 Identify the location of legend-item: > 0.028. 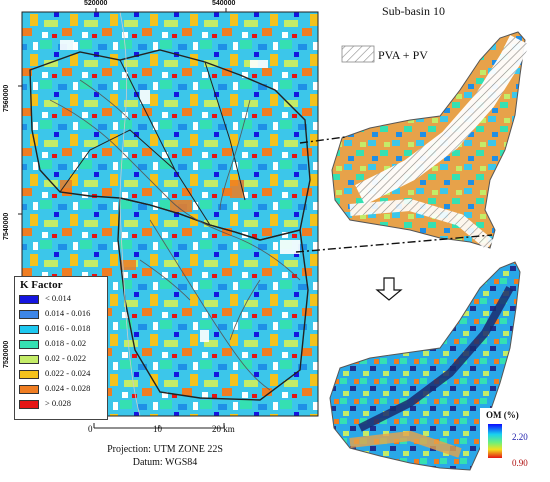
(62, 404).